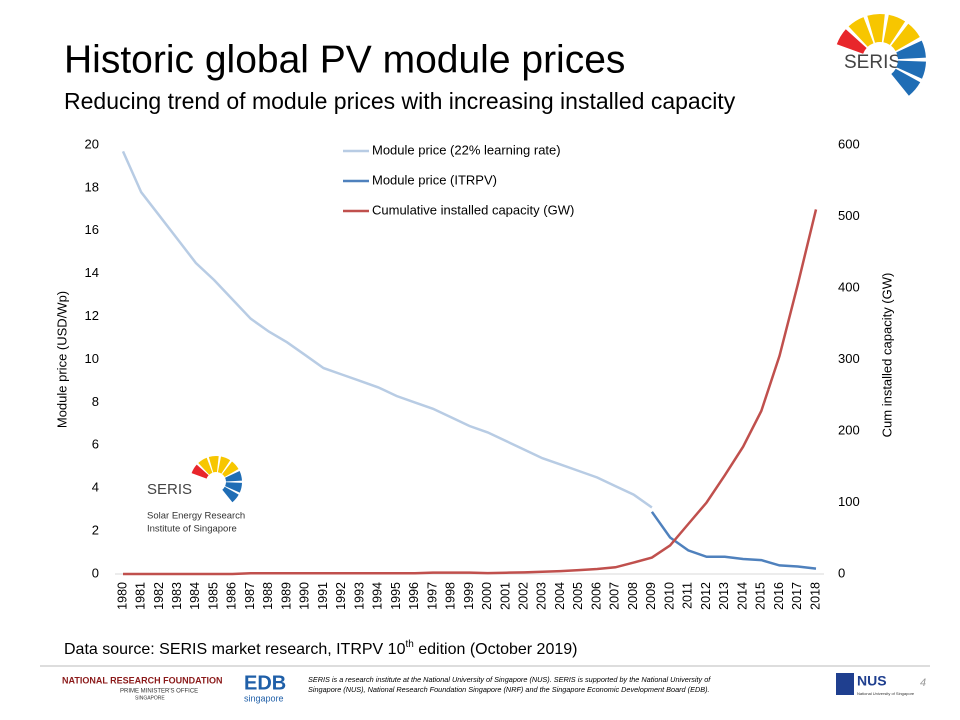 This screenshot has width=960, height=720. I want to click on y2-tick-label: 300, so click(849, 358).